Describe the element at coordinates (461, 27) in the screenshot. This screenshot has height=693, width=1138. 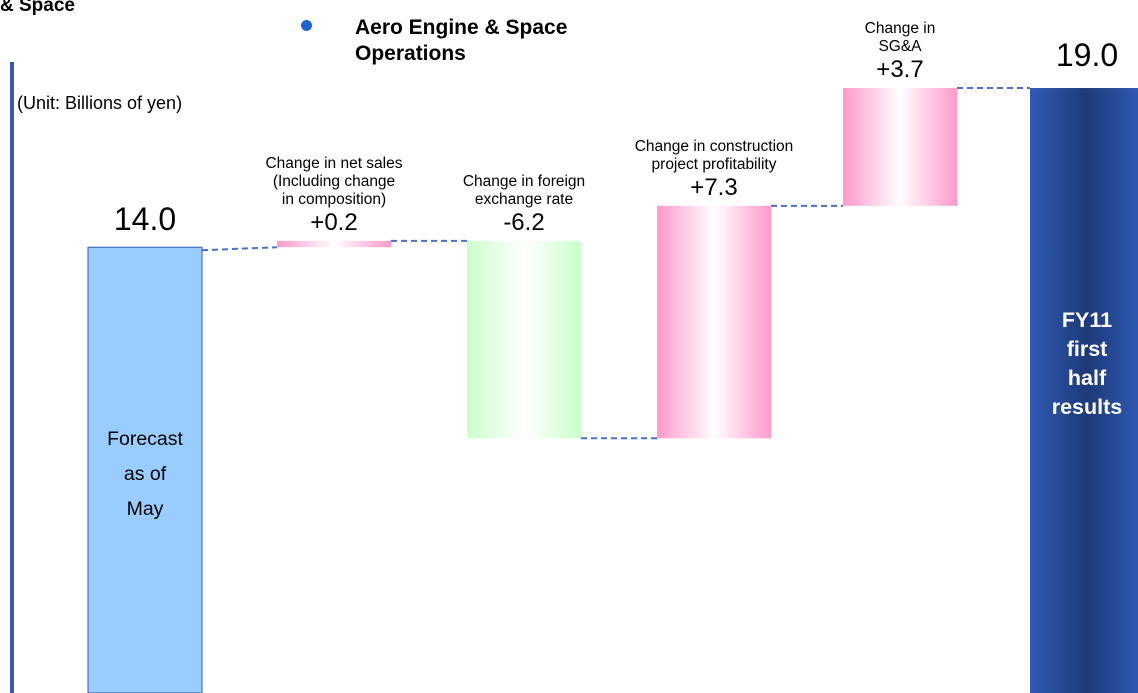
I see `subtitle-line-1: Aero Engine & Space` at that location.